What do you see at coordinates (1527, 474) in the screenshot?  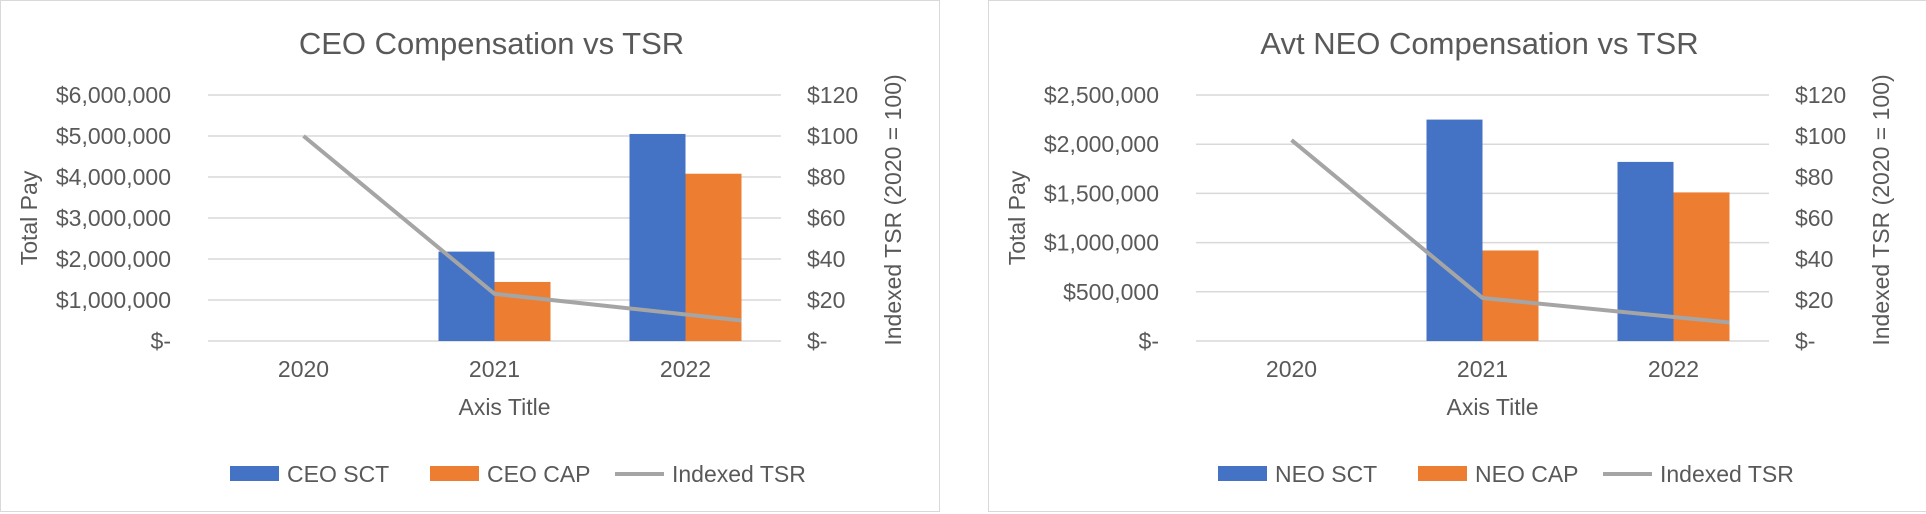 I see `legend-label: NEO CAP` at bounding box center [1527, 474].